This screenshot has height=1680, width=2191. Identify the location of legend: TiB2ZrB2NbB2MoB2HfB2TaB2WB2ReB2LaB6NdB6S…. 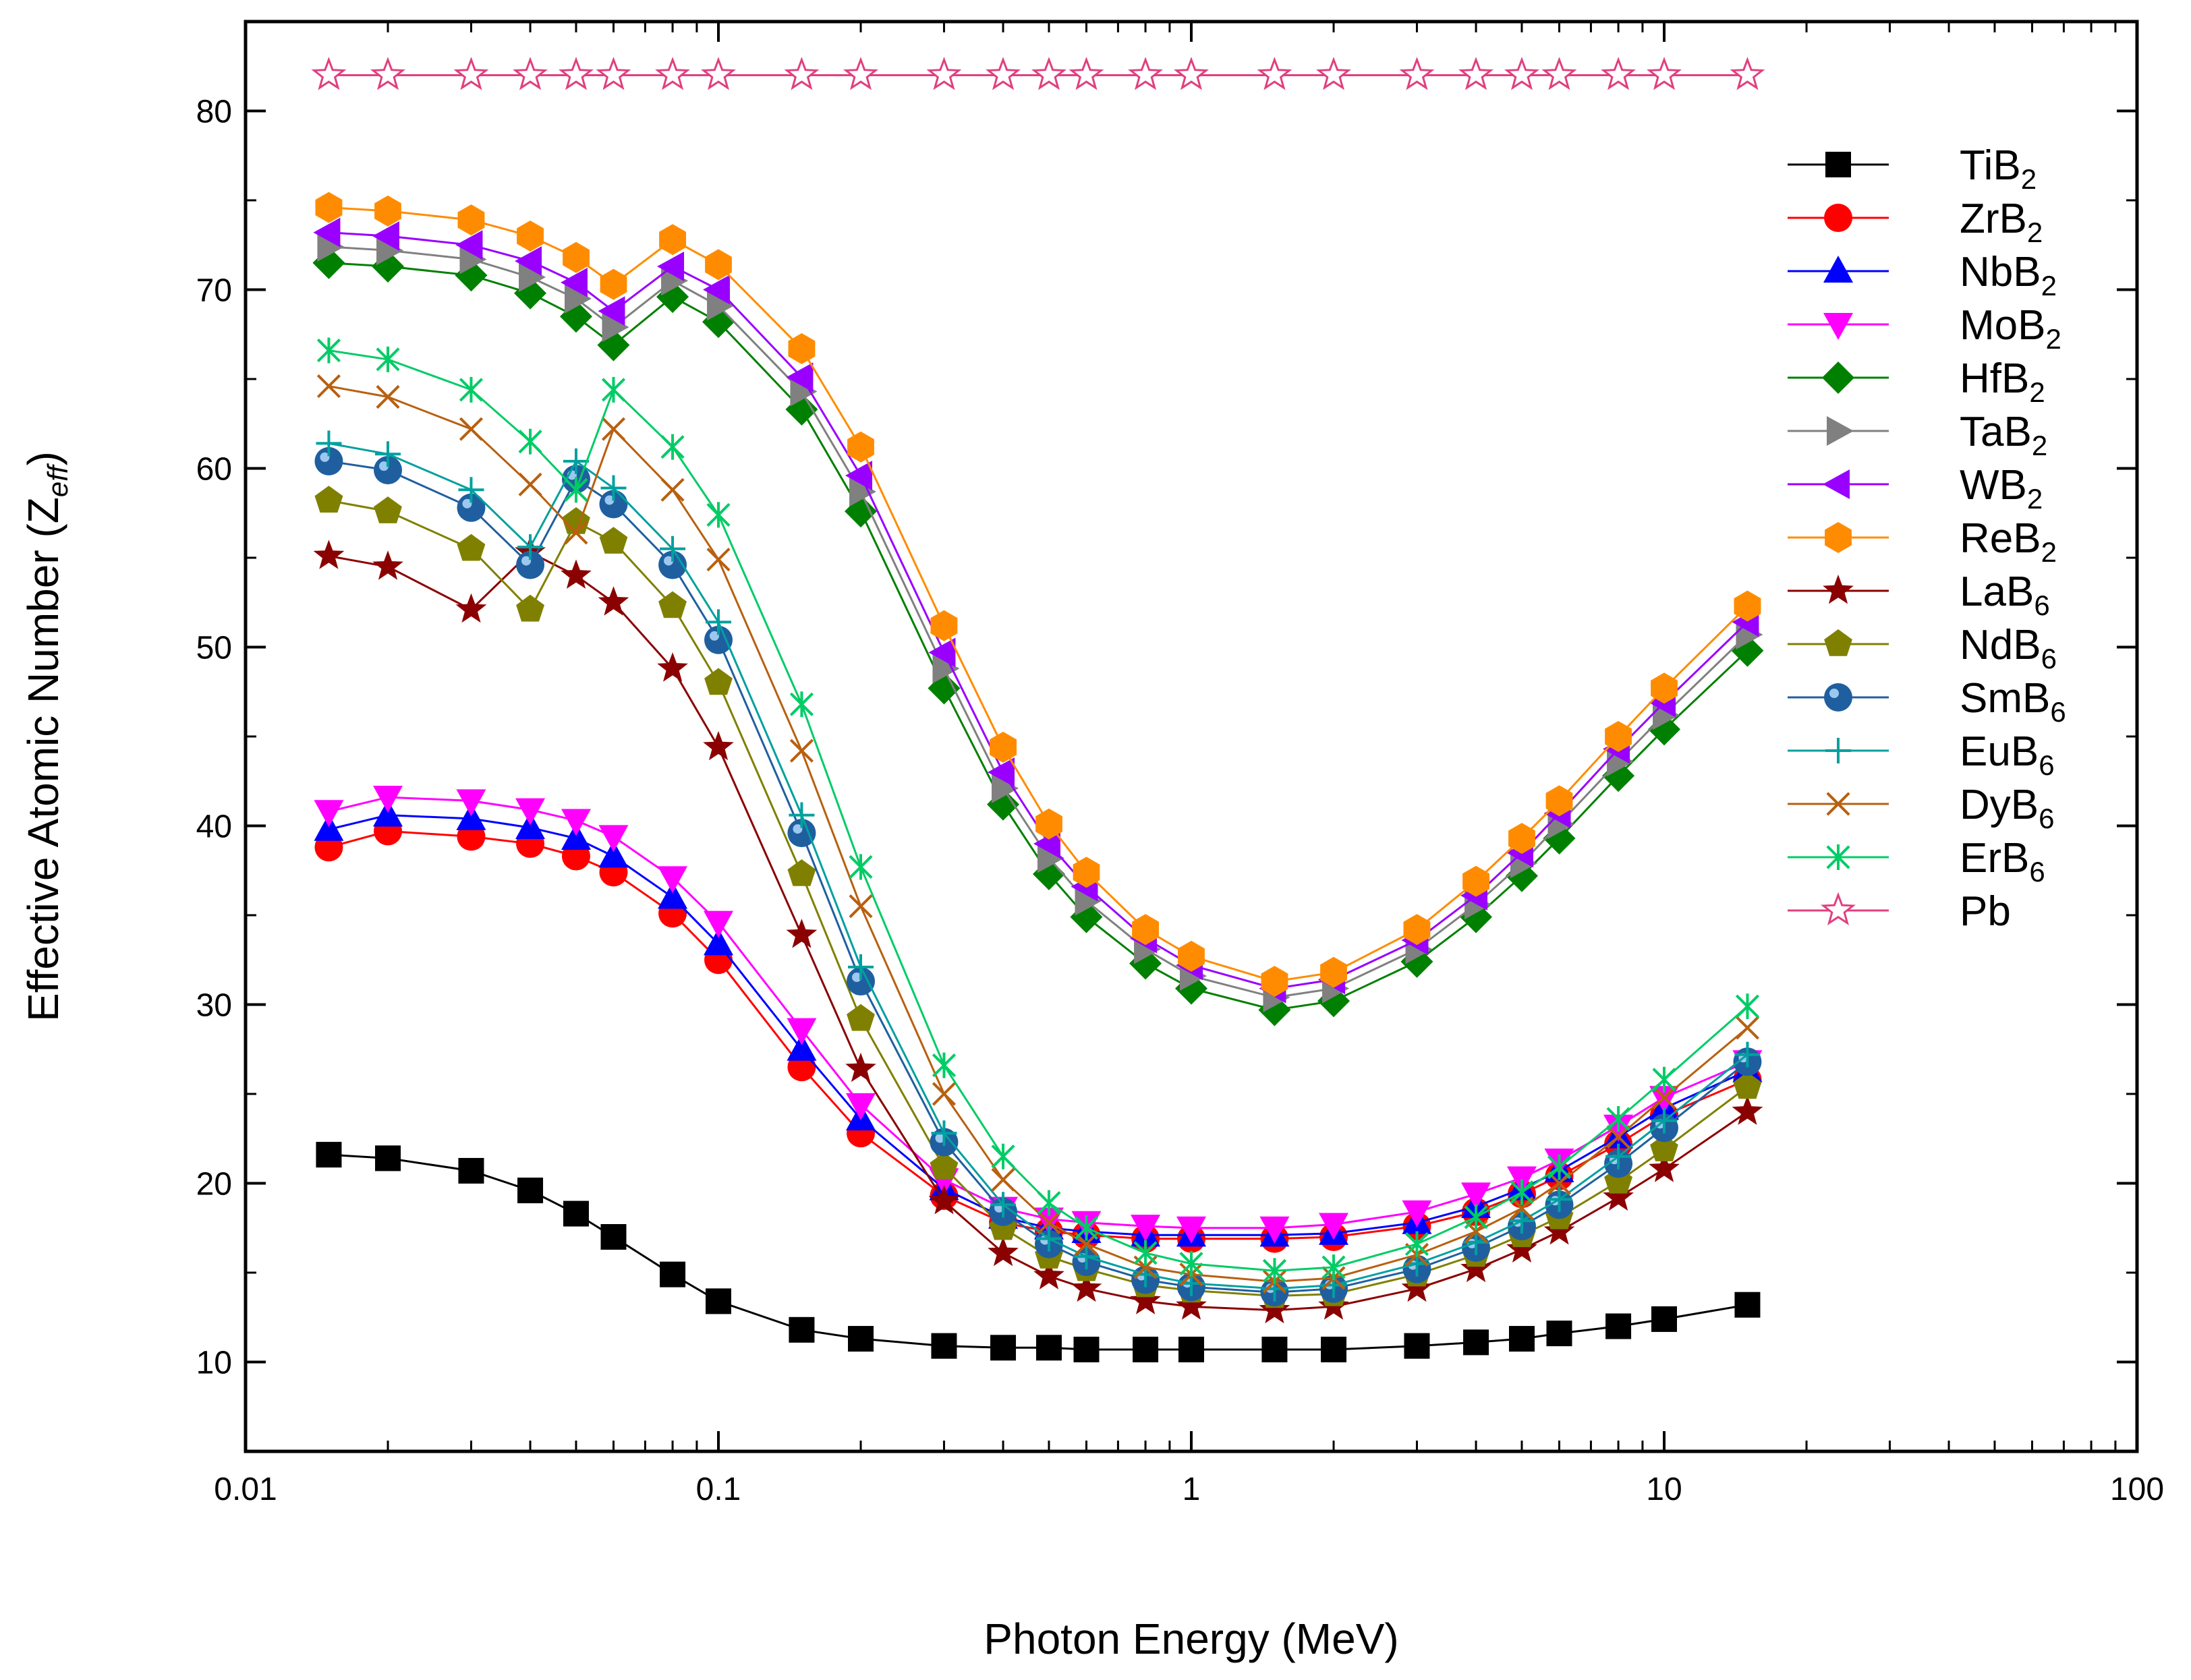
(1927, 538).